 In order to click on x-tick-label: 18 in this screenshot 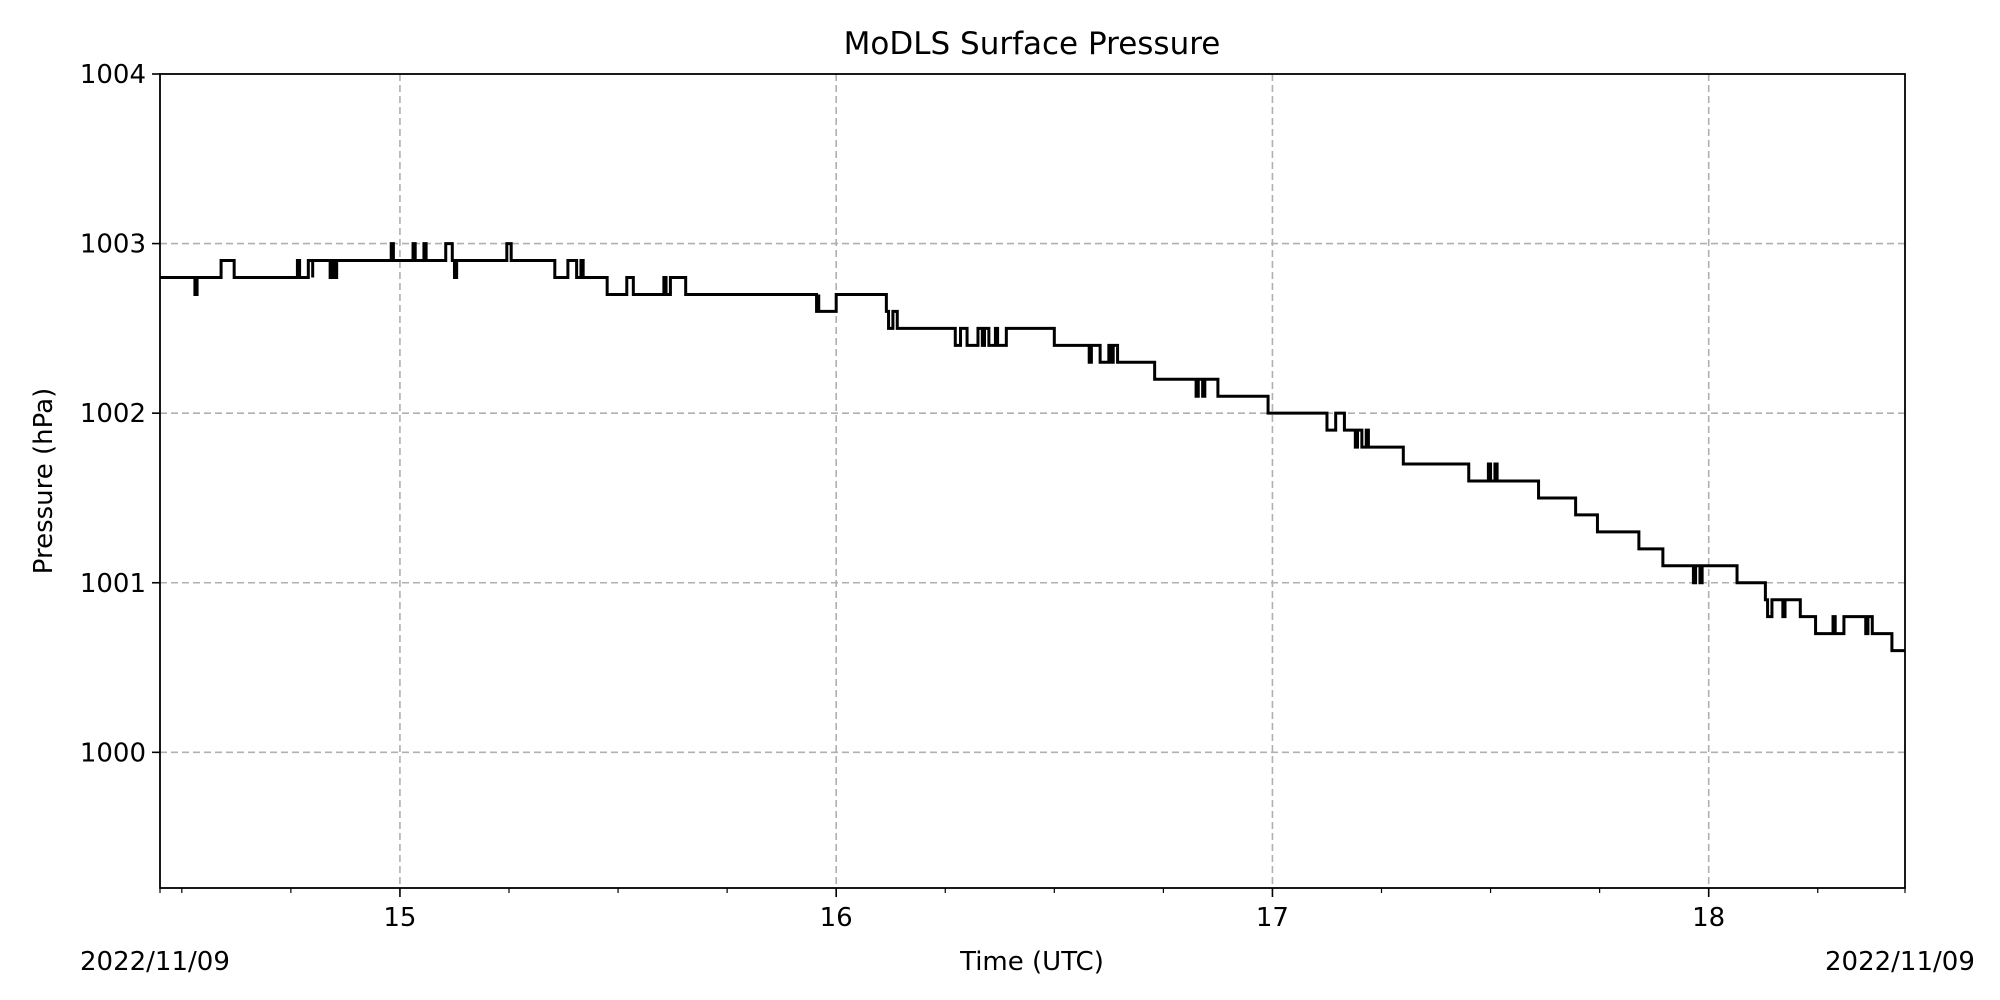, I will do `click(1708, 918)`.